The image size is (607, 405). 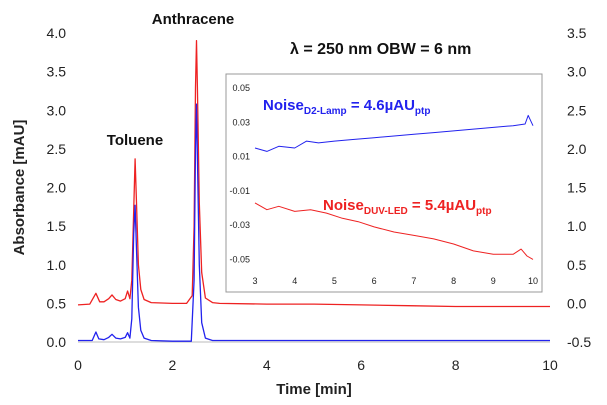 I want to click on y2-tick-label: 3.0, so click(x=577, y=72).